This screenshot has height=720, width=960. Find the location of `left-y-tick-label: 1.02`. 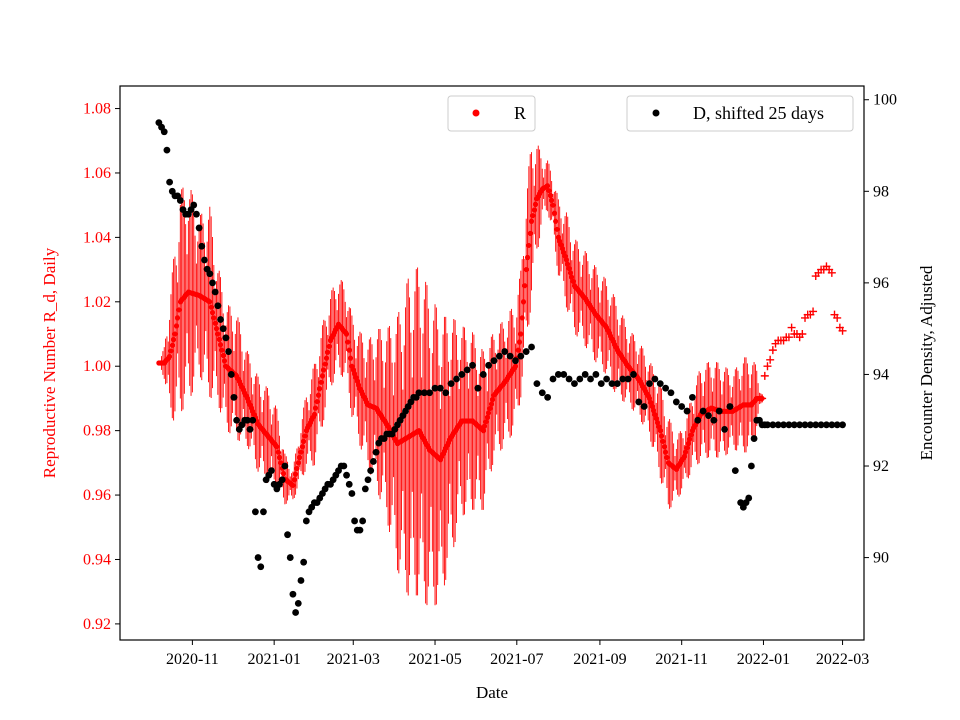

left-y-tick-label: 1.02 is located at coordinates (97, 302).